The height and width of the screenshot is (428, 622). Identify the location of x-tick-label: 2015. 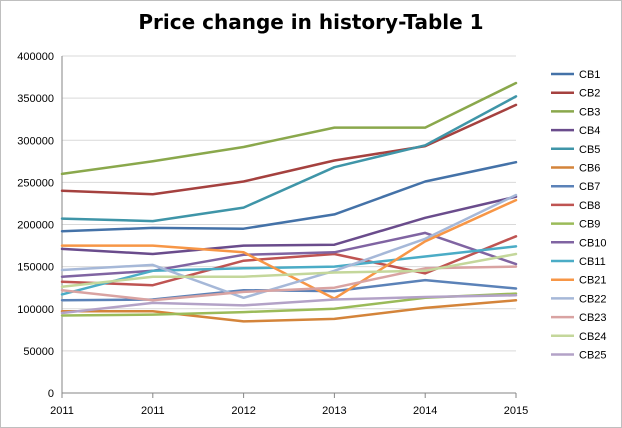
(516, 411).